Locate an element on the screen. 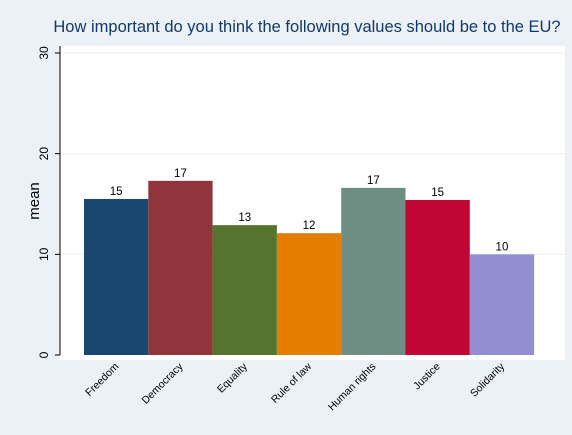  y-tick-label: 10 is located at coordinates (44, 254).